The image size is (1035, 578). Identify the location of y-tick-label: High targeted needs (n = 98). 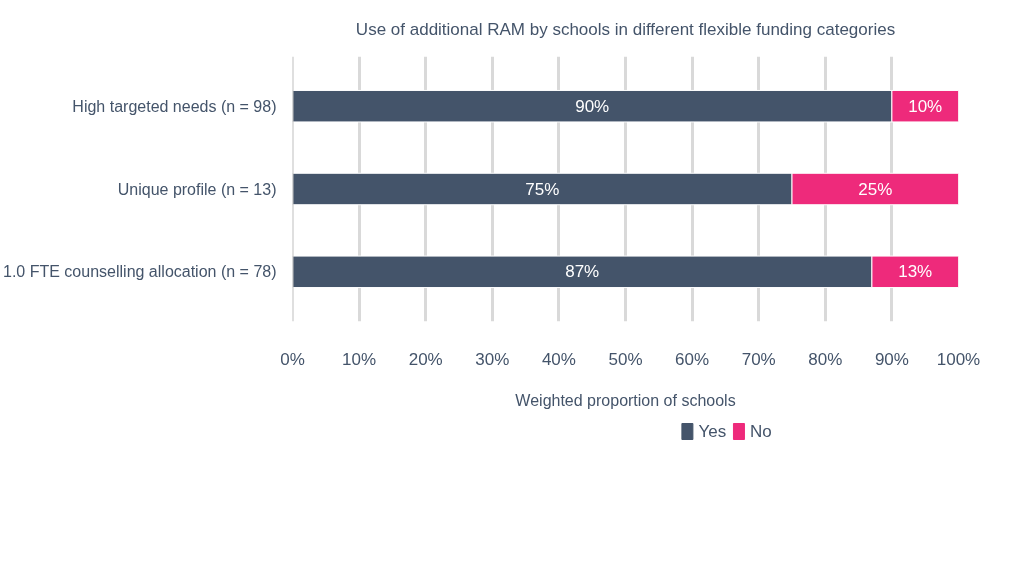
(174, 106).